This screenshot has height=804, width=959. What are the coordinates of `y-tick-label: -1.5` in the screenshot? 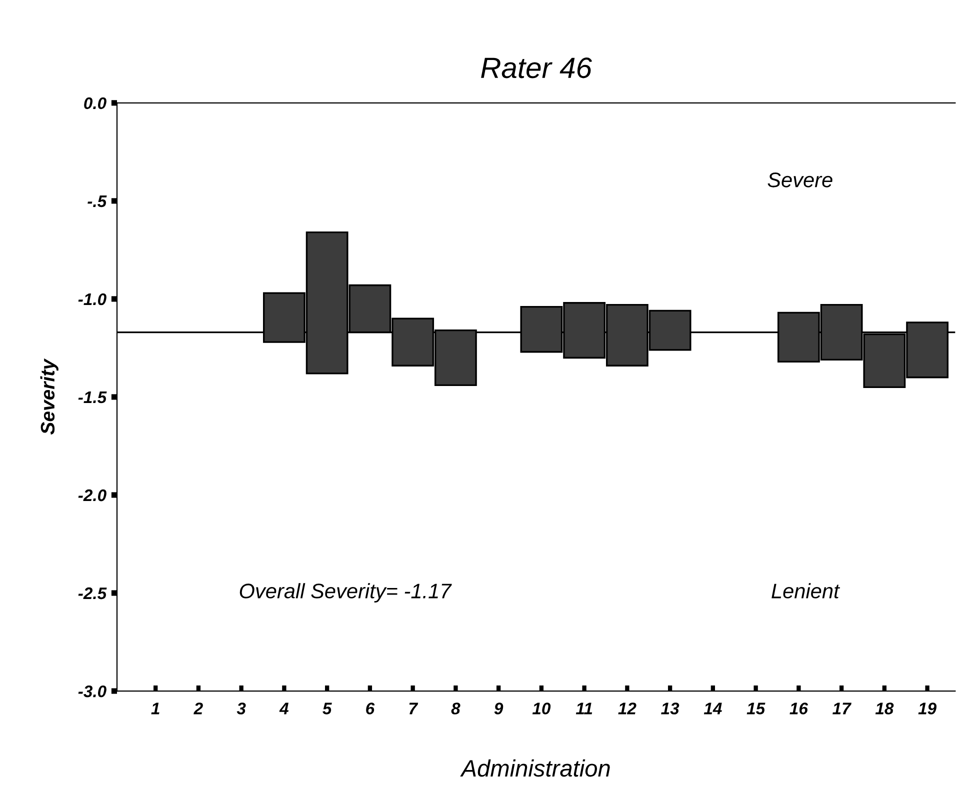 It's located at (92, 398).